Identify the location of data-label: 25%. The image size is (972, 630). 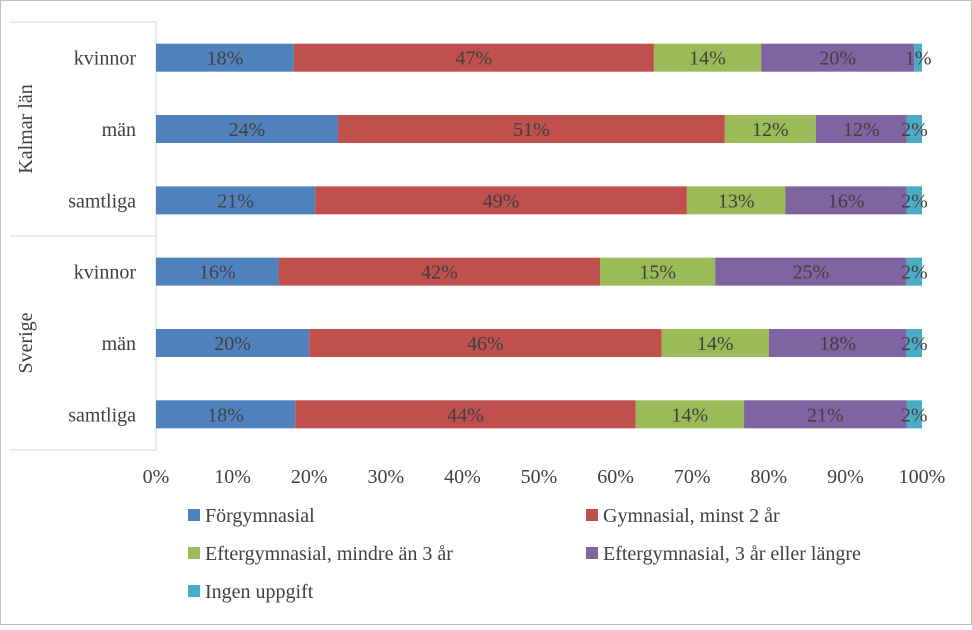
(811, 273).